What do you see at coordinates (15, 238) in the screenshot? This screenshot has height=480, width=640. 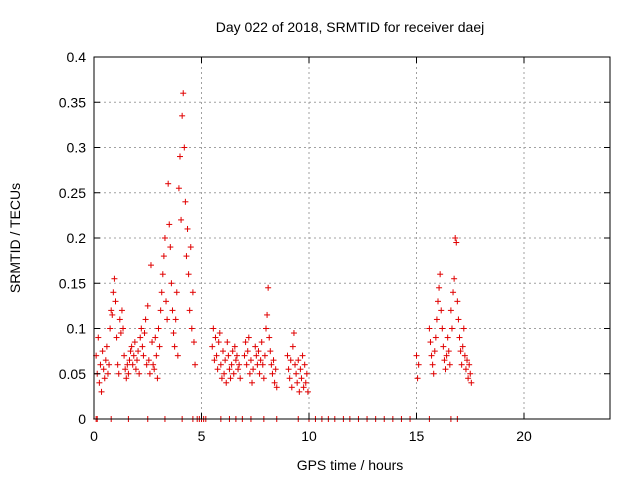 I see `y-axis-label: SRMTID / TECUs` at bounding box center [15, 238].